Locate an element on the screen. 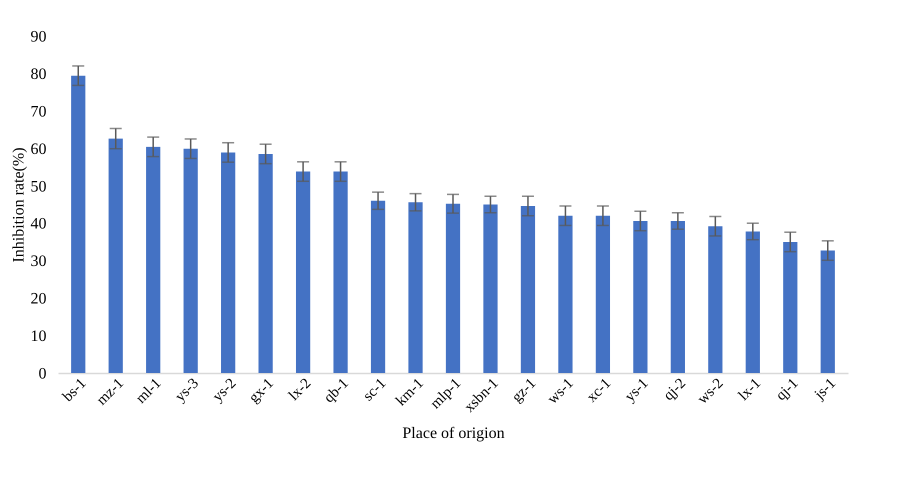  x-tick-label: qj-1 is located at coordinates (787, 390).